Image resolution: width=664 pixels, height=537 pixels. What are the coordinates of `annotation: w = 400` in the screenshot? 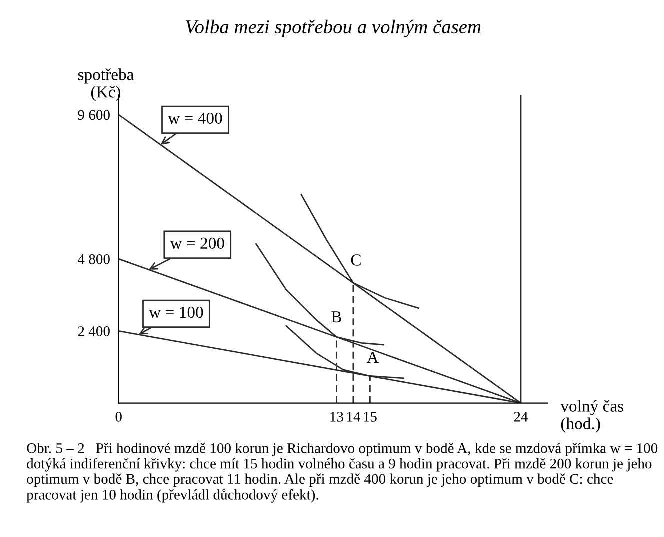 It's located at (195, 118).